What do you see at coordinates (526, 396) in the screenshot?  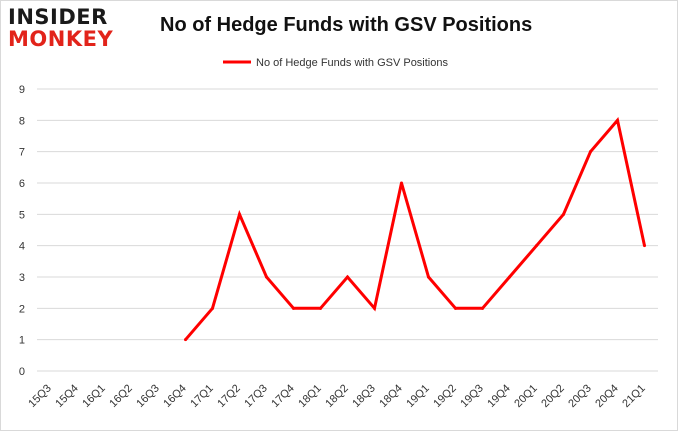 I see `x-tick-label: 20Q1` at bounding box center [526, 396].